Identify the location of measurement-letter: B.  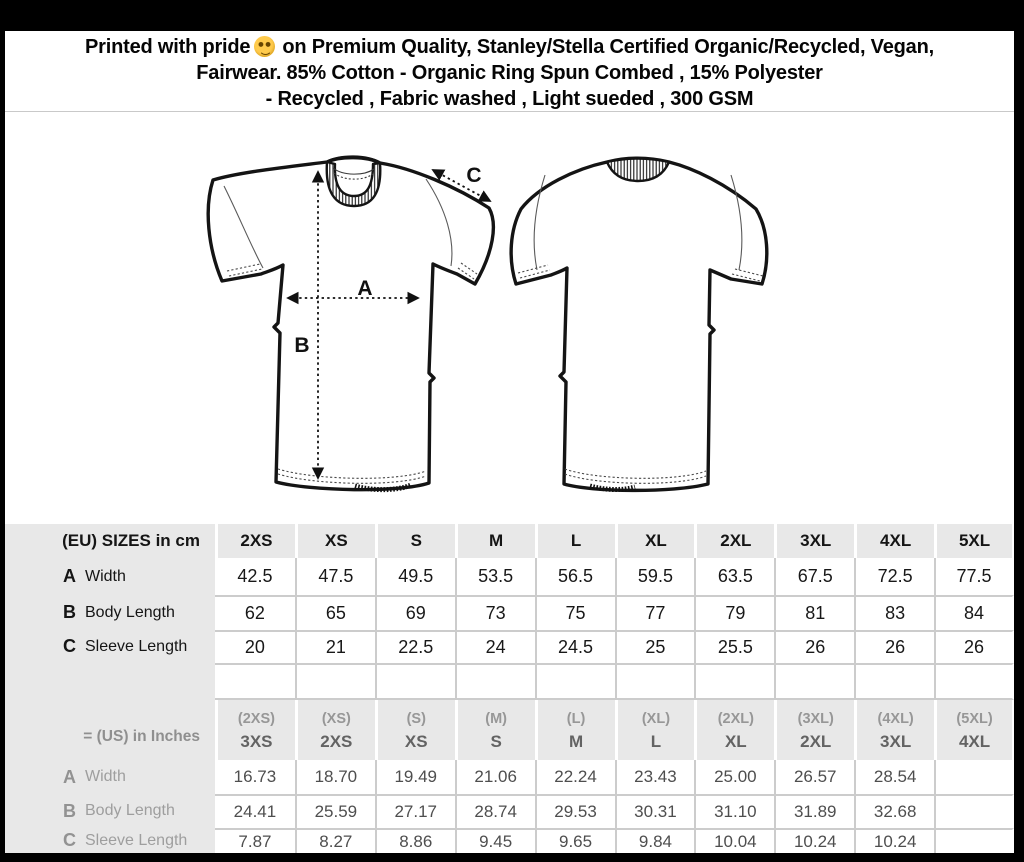
(69, 810).